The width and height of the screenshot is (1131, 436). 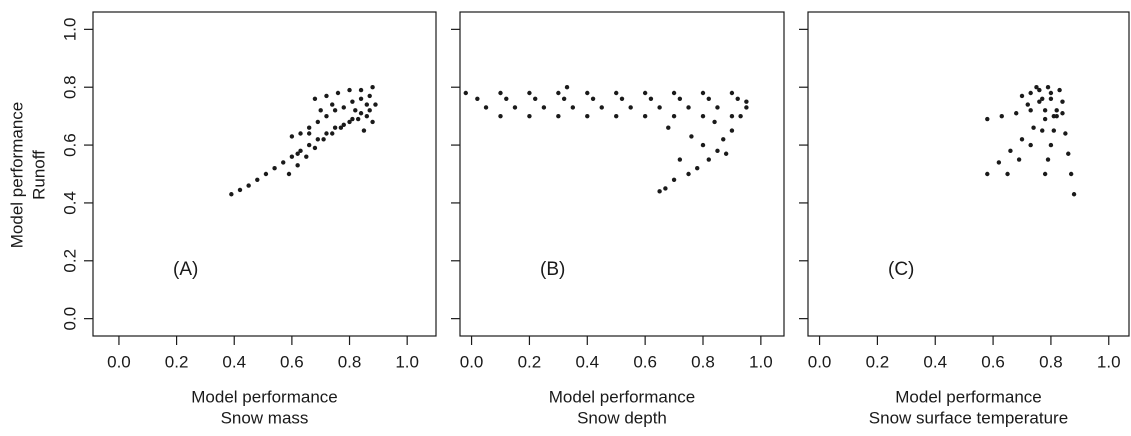 I want to click on y-label: Runoff, so click(x=38, y=175).